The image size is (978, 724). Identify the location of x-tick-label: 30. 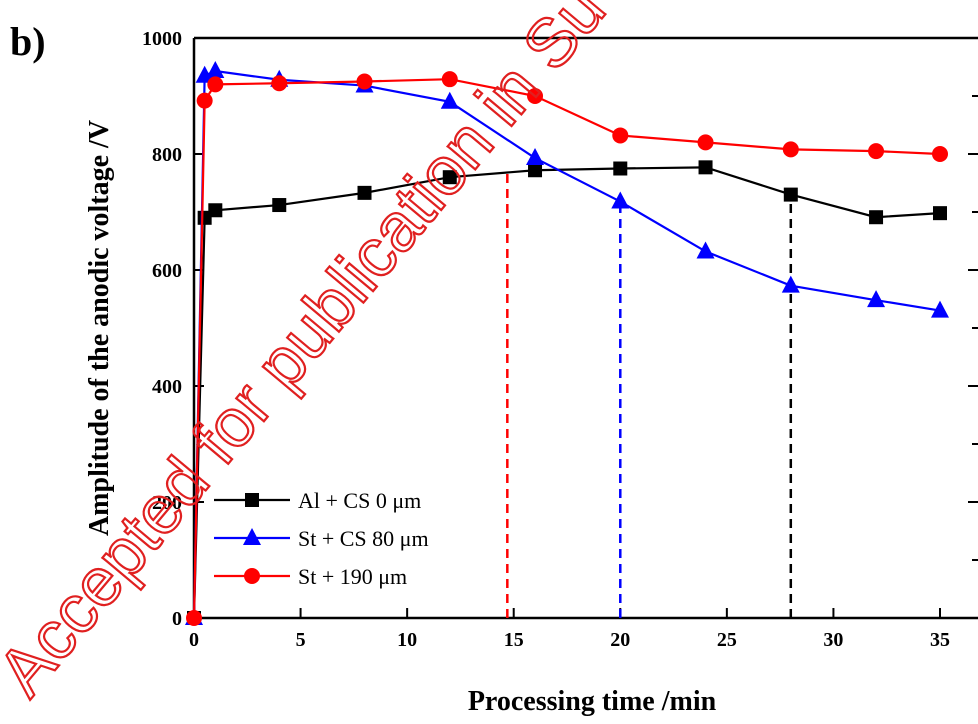
(833, 640).